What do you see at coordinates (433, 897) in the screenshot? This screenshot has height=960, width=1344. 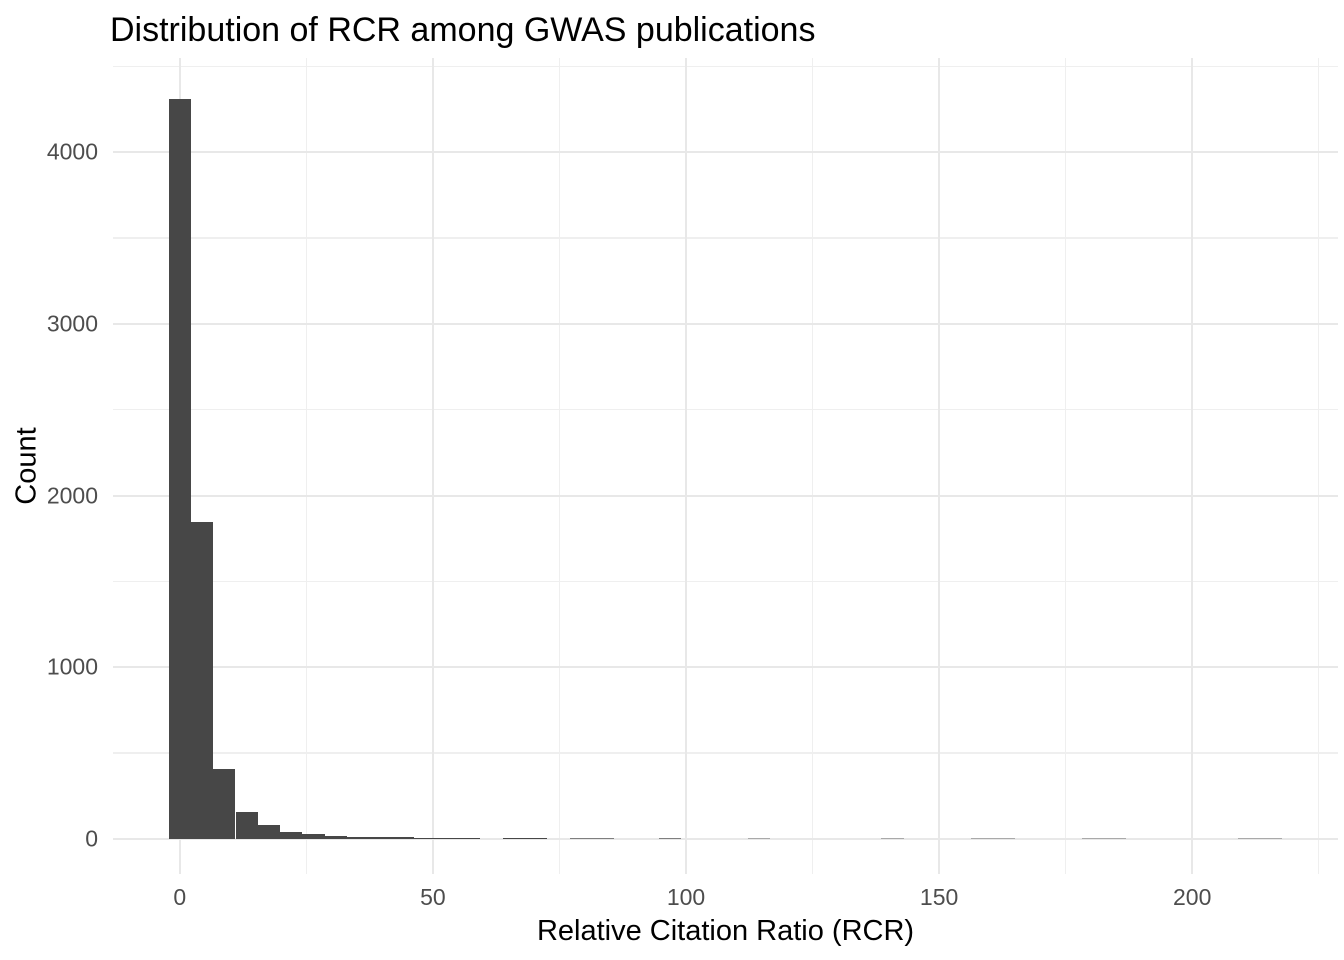 I see `x-tick-label: 50` at bounding box center [433, 897].